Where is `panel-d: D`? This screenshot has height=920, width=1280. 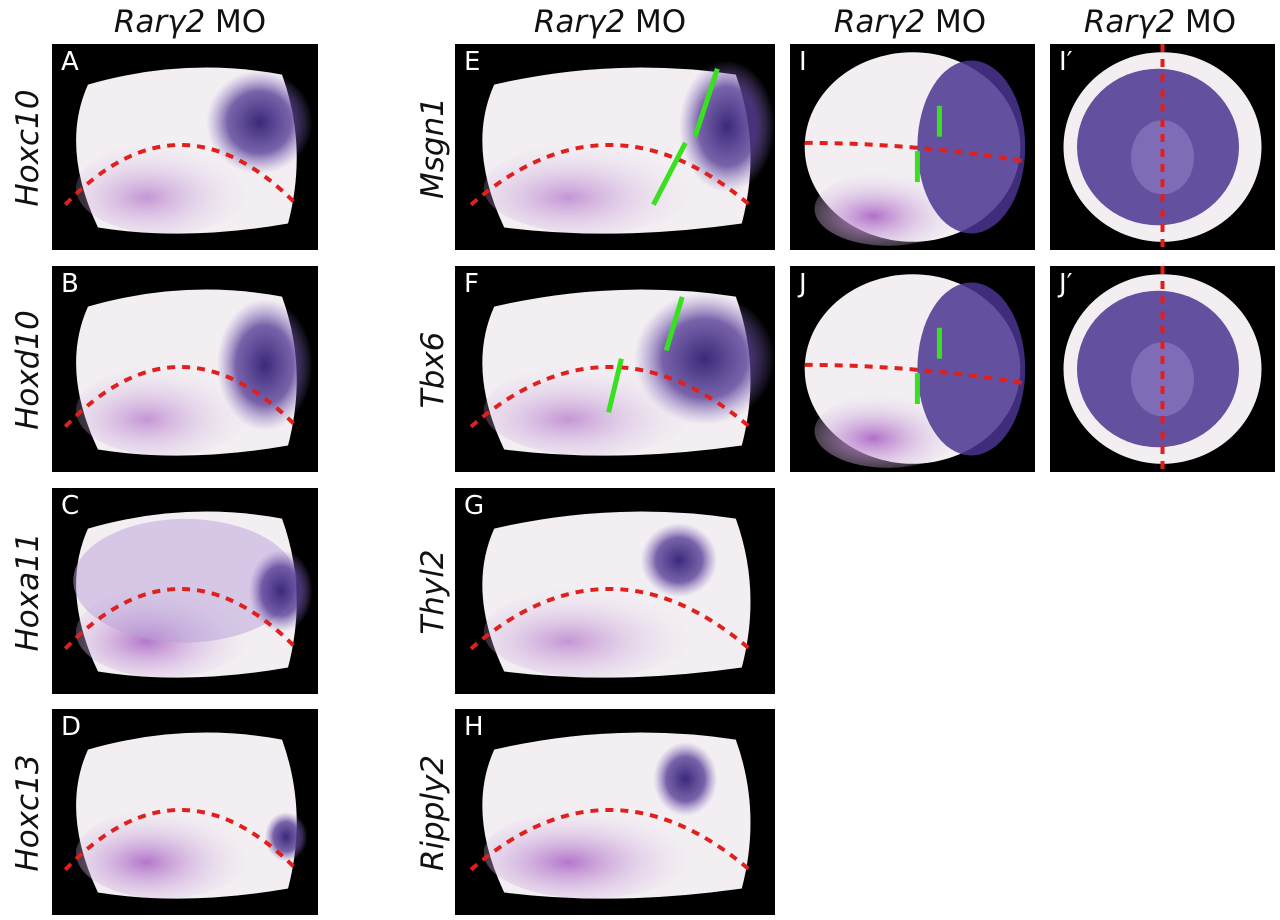
panel-d: D is located at coordinates (185, 812).